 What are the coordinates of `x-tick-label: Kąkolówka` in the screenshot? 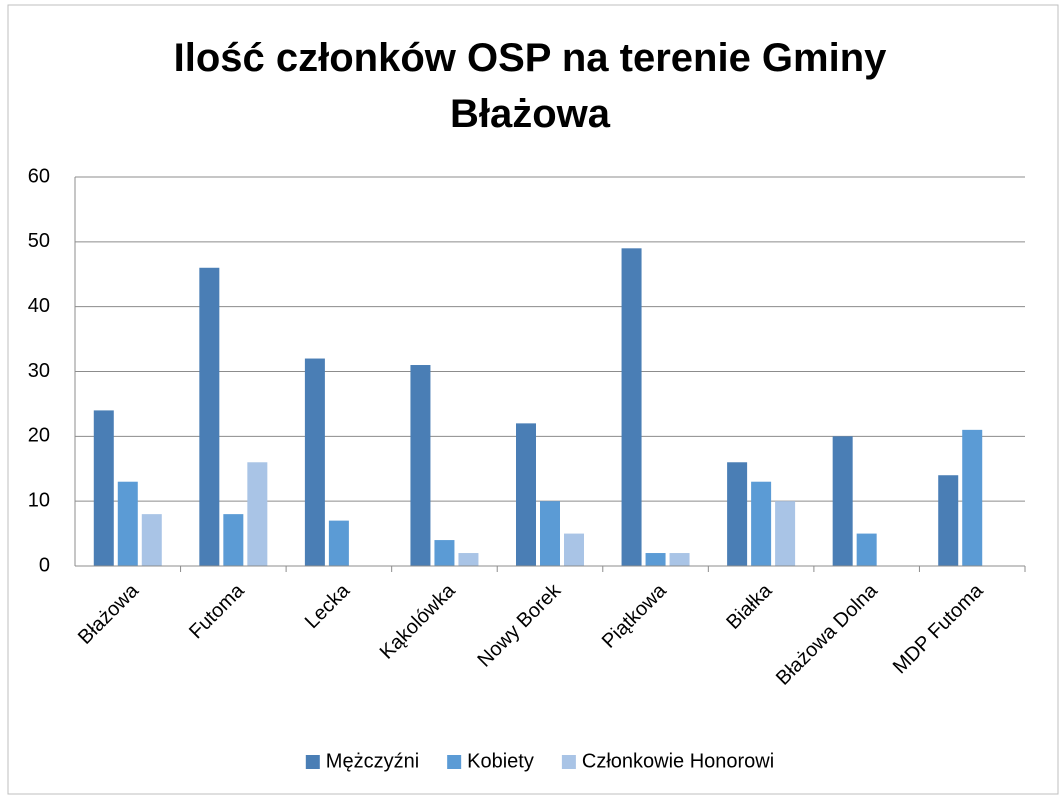 It's located at (418, 621).